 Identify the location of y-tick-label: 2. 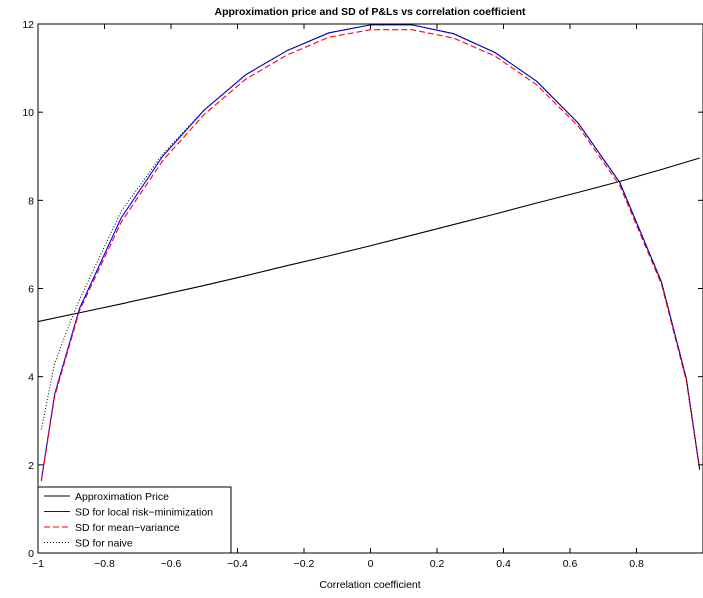
(31, 466).